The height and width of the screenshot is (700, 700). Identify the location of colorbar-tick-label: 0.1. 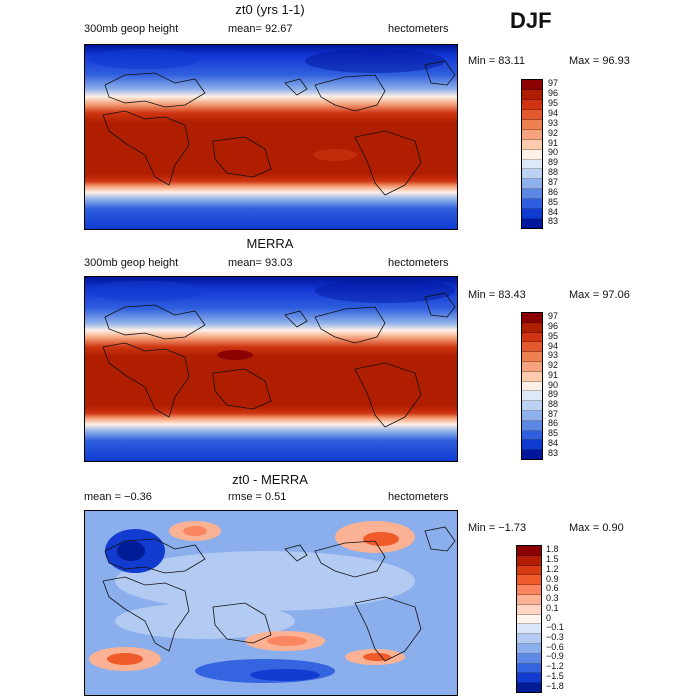
(552, 607).